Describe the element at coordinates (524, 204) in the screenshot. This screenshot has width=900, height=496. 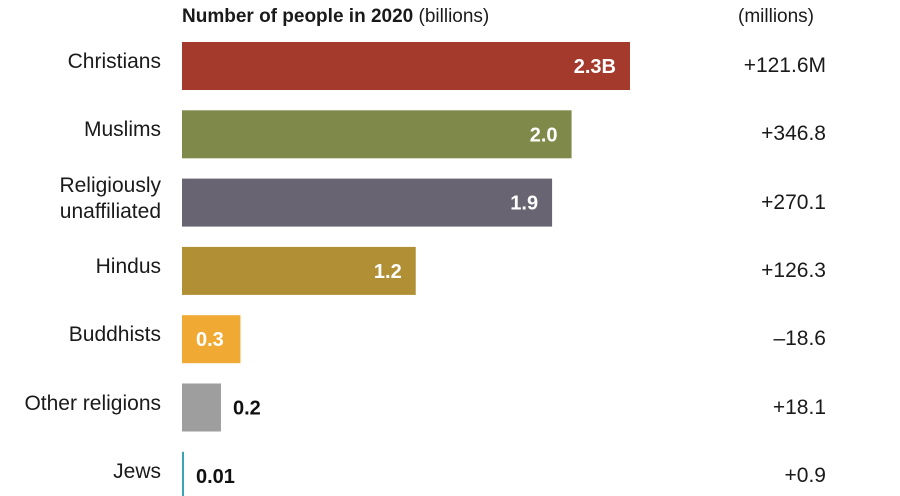
I see `bar-value-label-2: 1.9` at that location.